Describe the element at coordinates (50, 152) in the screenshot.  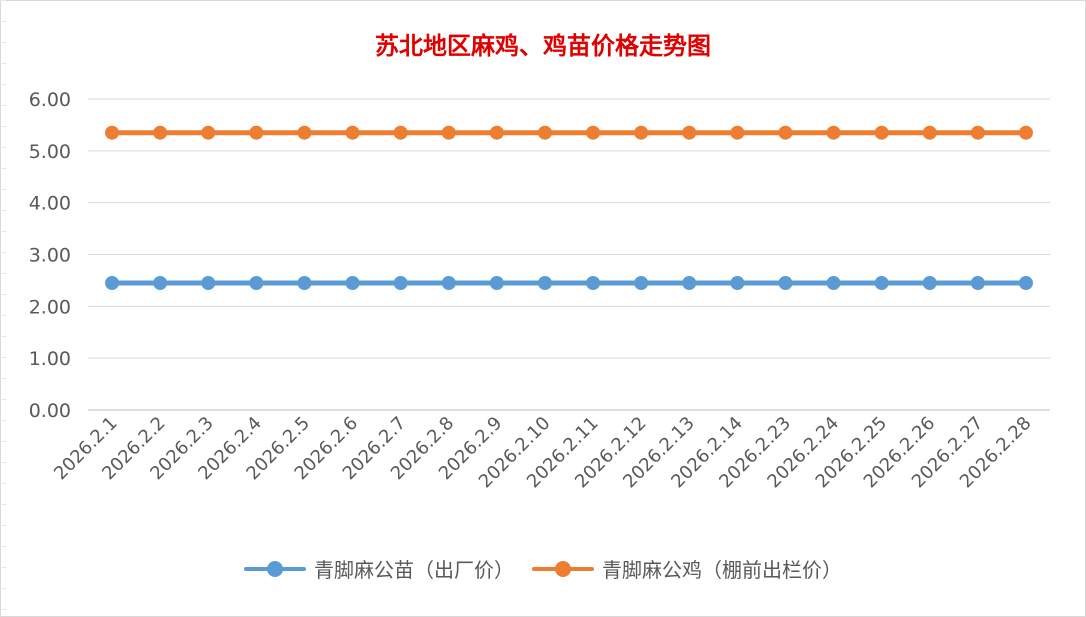
I see `y-tick-label: 5.00` at that location.